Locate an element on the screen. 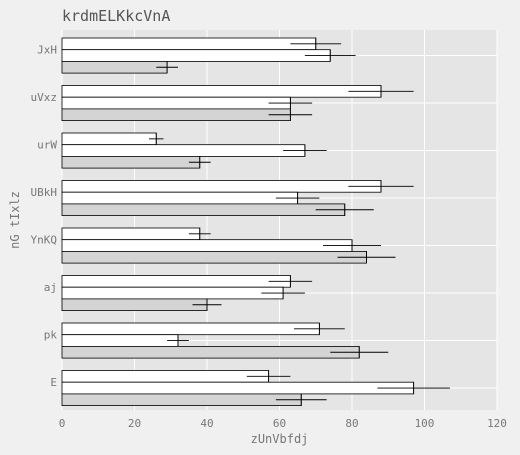 Image resolution: width=520 pixels, height=455 pixels. x-tick-label: 100 is located at coordinates (425, 423).